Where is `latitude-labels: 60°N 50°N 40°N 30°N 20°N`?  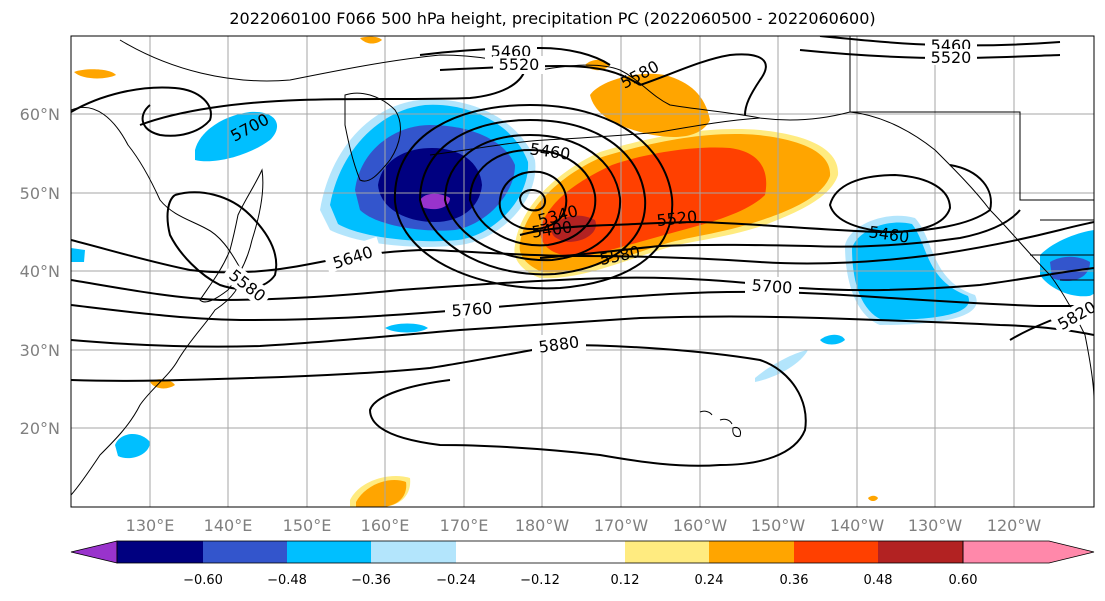 latitude-labels: 60°N 50°N 40°N 30°N 20°N is located at coordinates (40, 271).